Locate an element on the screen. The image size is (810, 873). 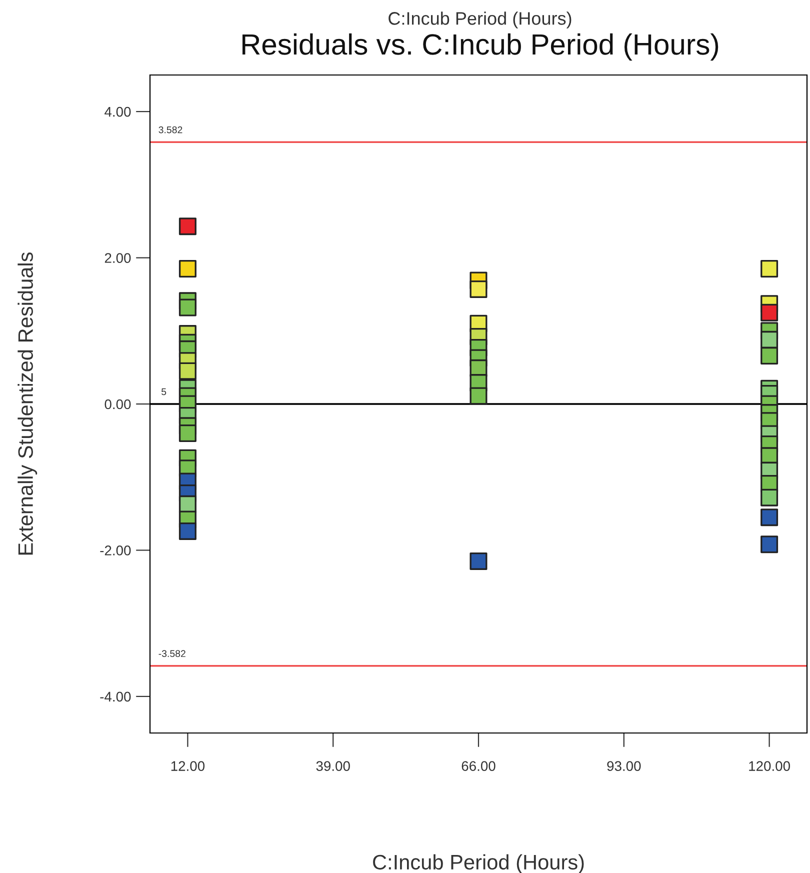
ref-line-label: 3.582 is located at coordinates (170, 130).